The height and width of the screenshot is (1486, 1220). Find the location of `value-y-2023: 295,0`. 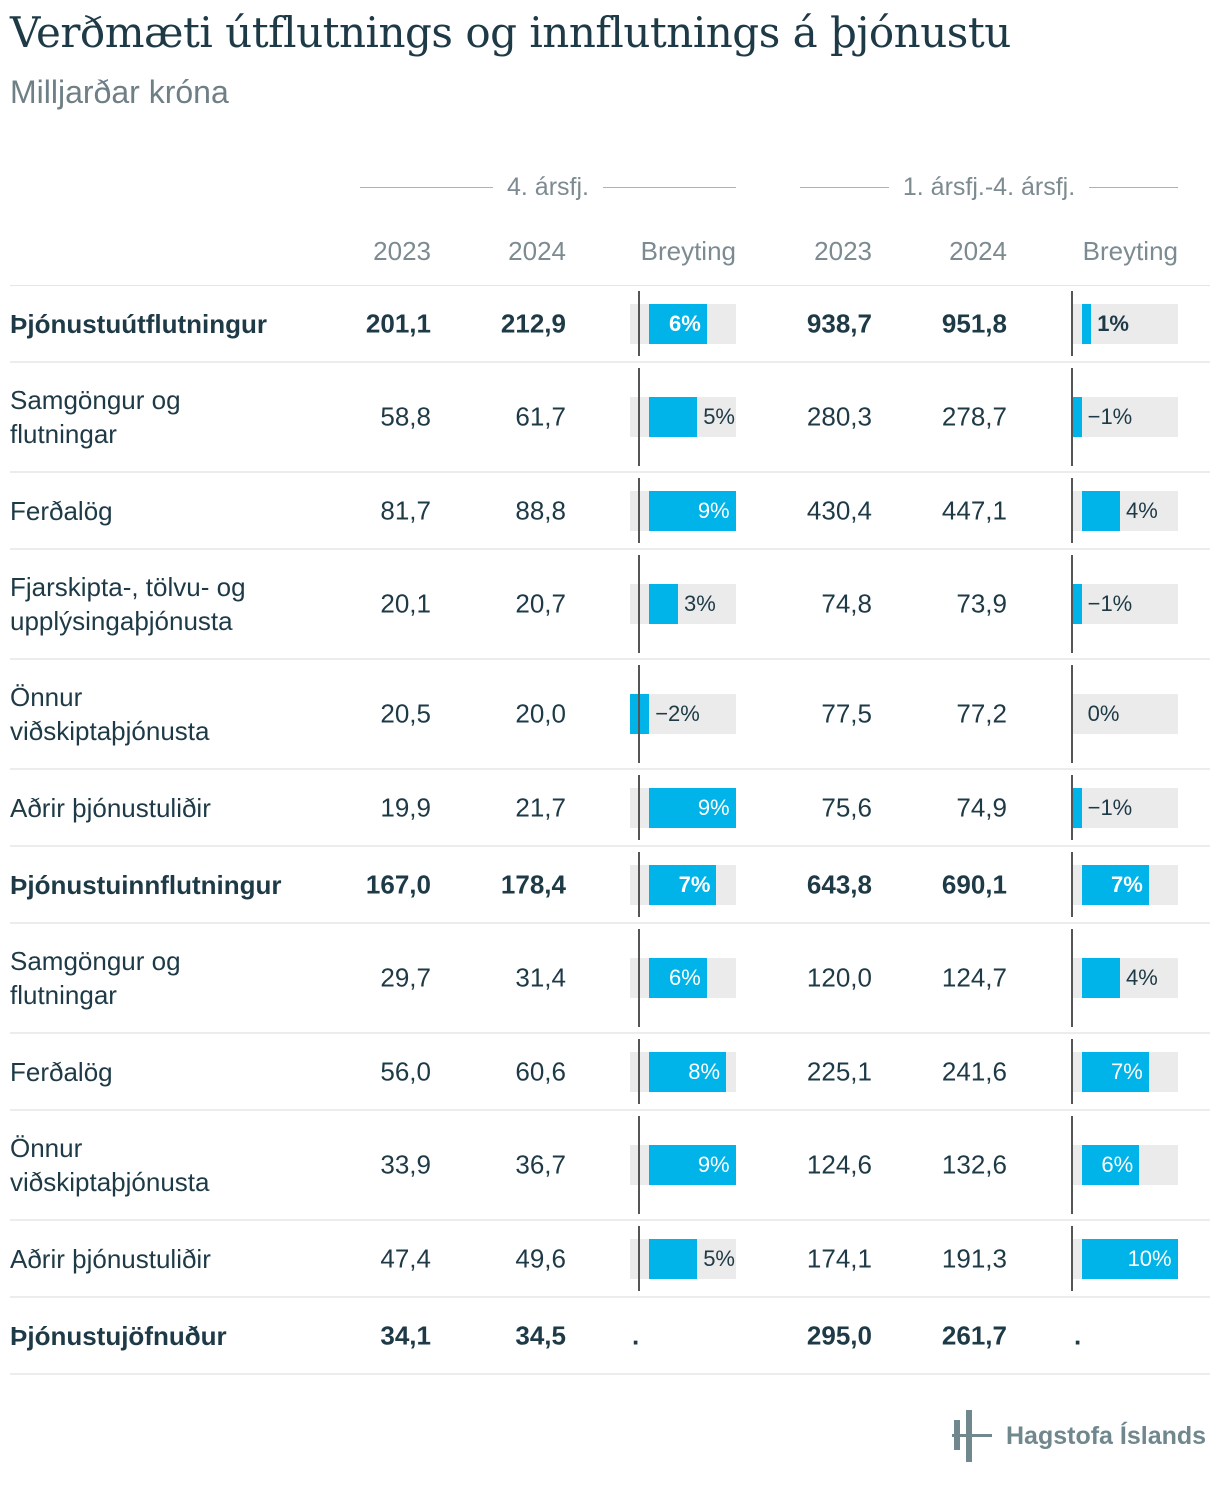

value-y-2023: 295,0 is located at coordinates (839, 1335).